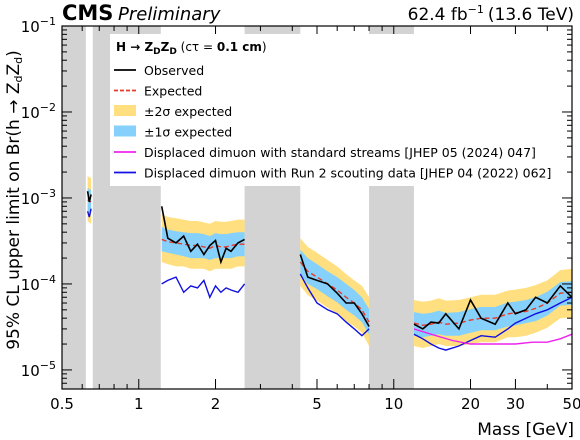 This screenshot has height=440, width=580. Describe the element at coordinates (515, 404) in the screenshot. I see `x-tick-label: 30` at that location.